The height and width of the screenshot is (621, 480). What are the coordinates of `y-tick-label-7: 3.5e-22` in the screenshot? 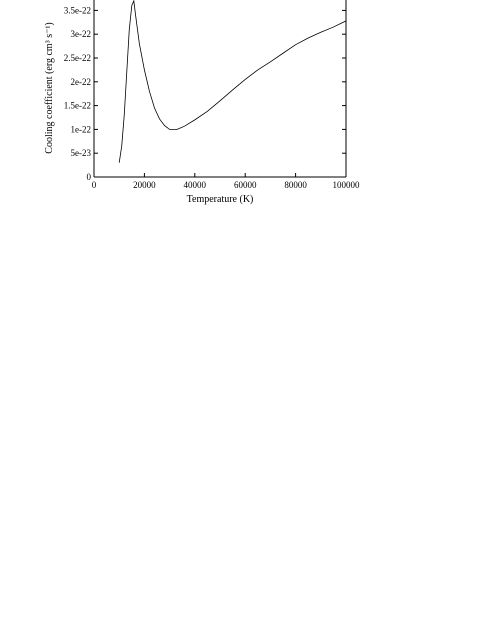 It's located at (77, 10).